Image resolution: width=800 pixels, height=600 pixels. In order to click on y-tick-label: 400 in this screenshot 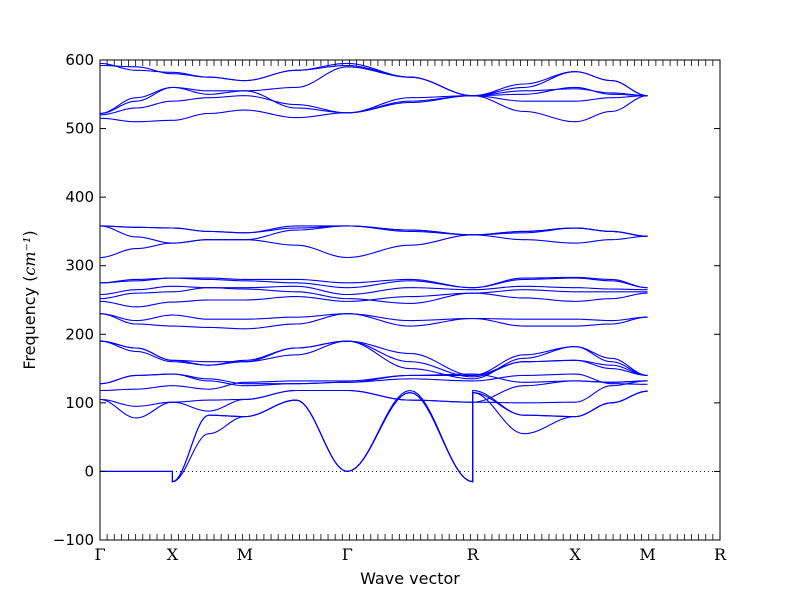, I will do `click(79, 197)`.